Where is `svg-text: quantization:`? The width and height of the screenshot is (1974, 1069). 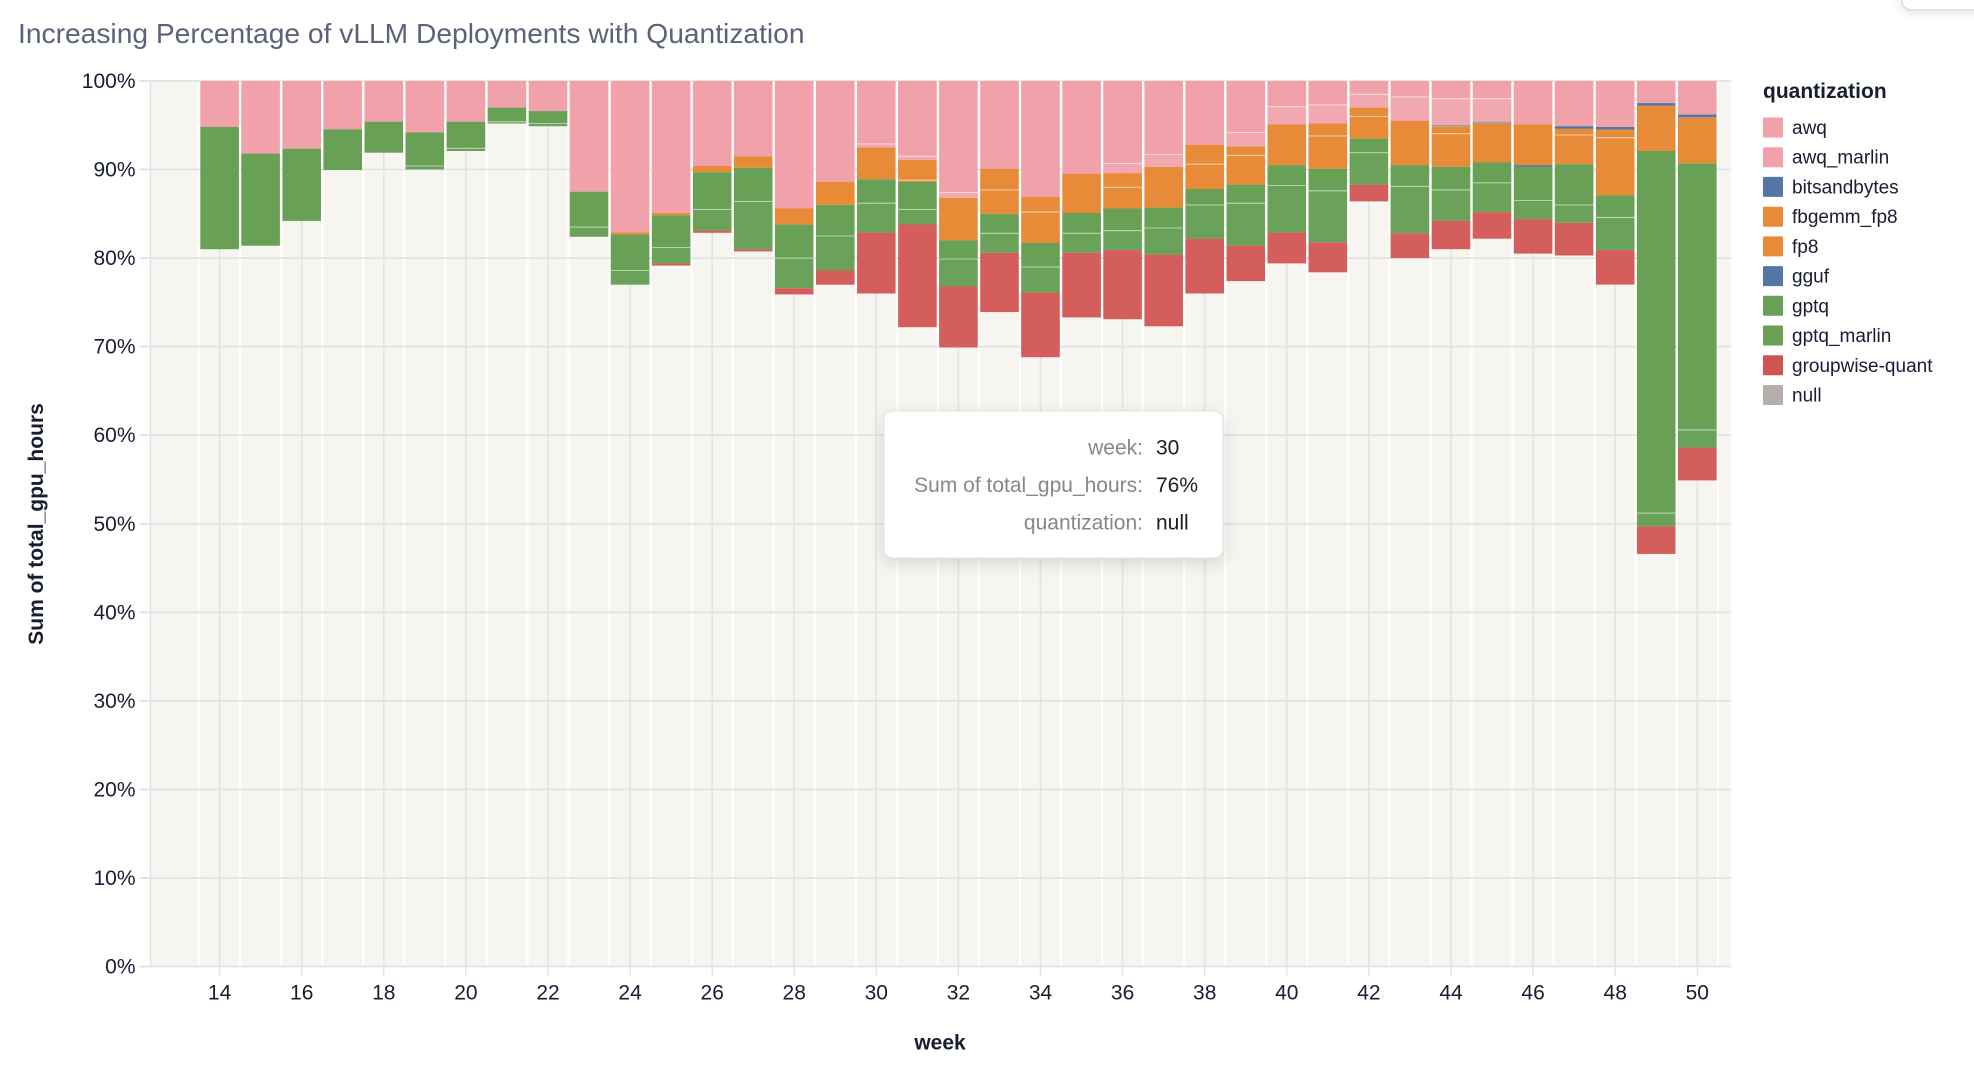 svg-text: quantization: is located at coordinates (1083, 522).